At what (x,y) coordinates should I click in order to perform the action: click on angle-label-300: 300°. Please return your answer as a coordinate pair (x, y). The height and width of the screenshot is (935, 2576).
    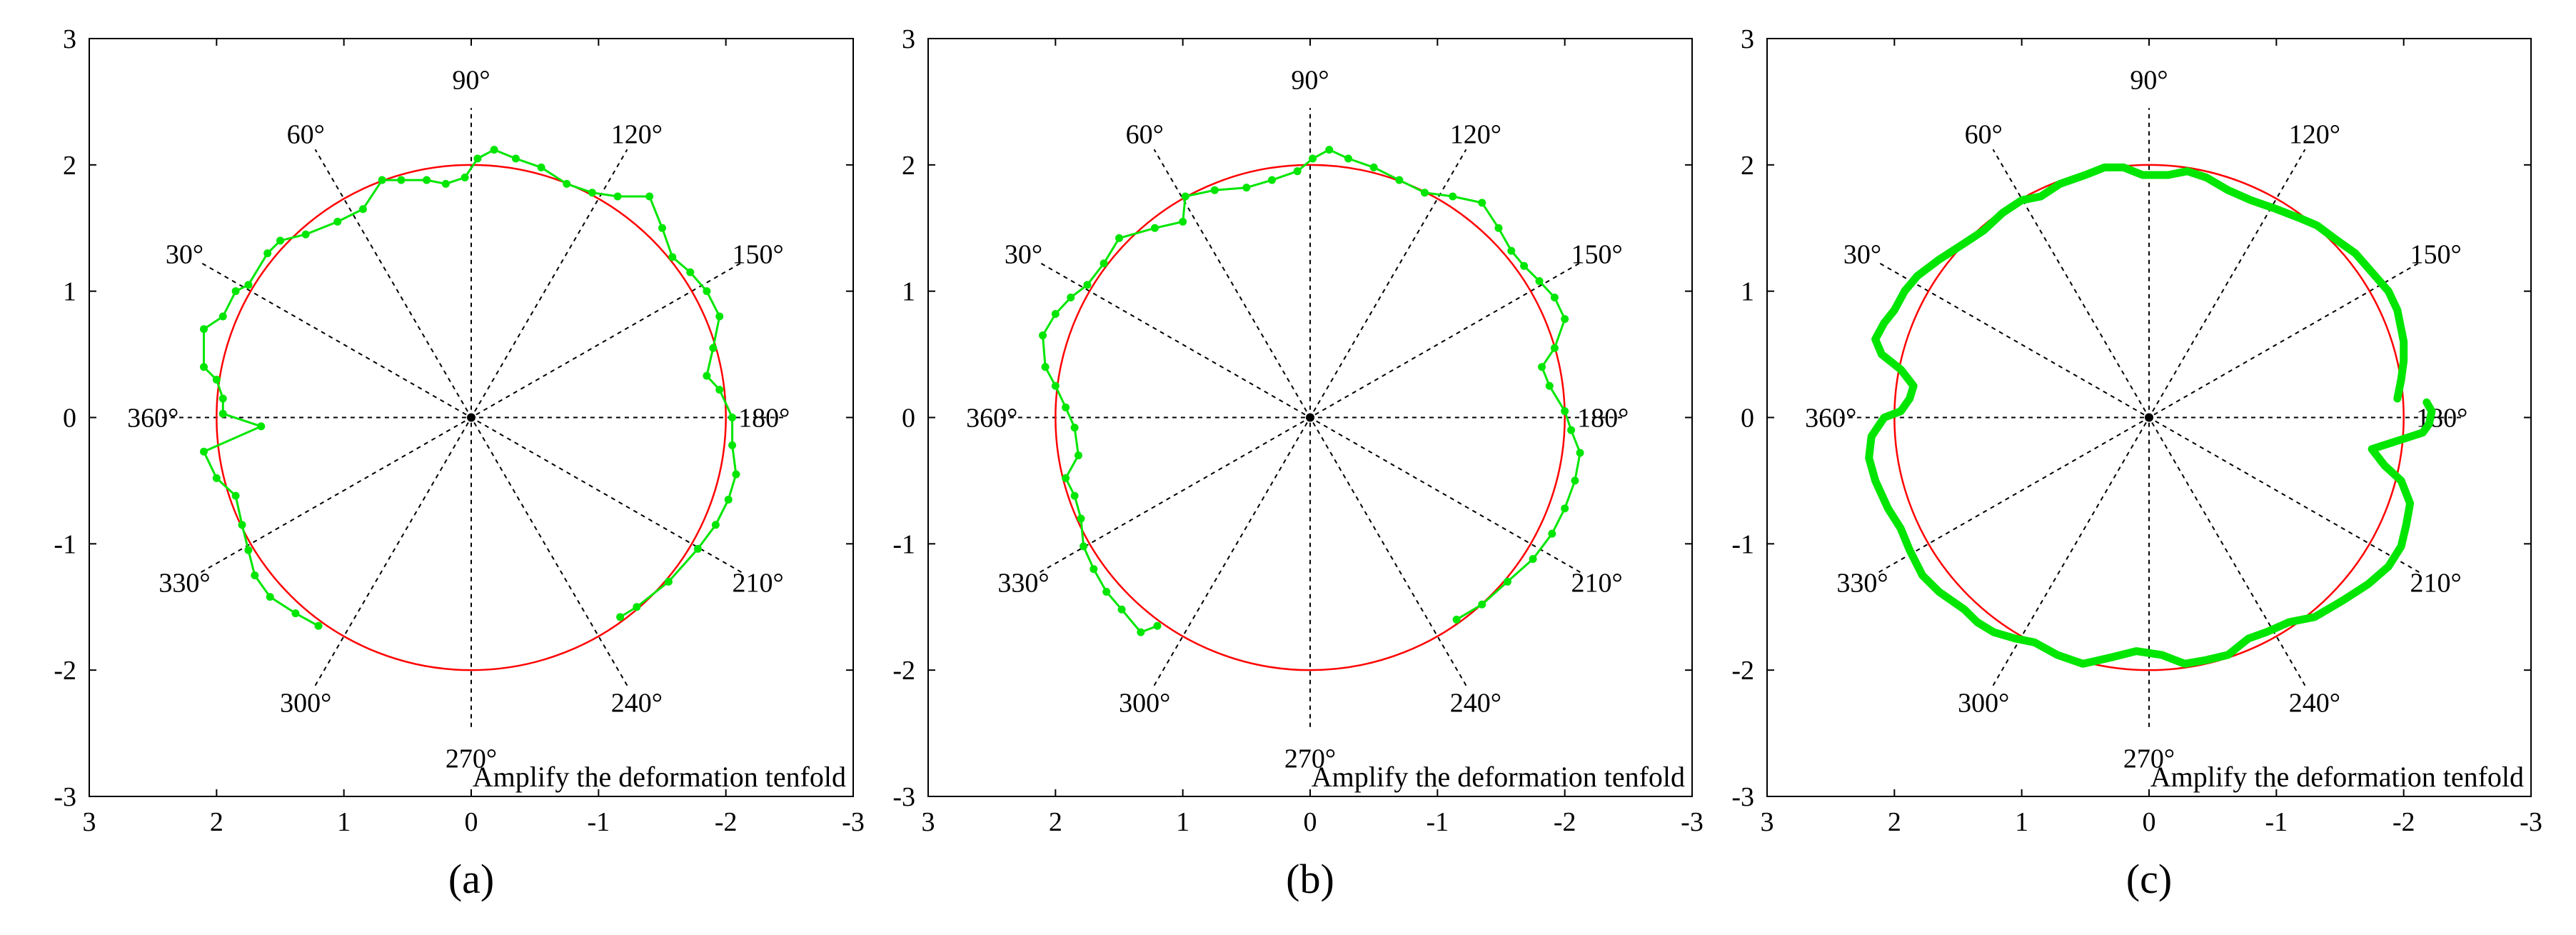
    Looking at the image, I should click on (305, 704).